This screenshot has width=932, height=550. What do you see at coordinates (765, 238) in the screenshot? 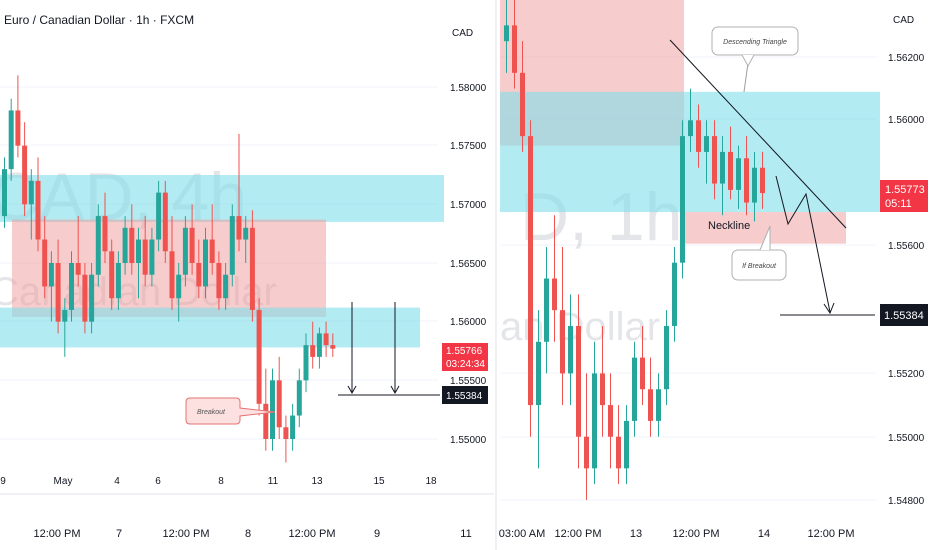
I see `breakout-callout-right-tail` at bounding box center [765, 238].